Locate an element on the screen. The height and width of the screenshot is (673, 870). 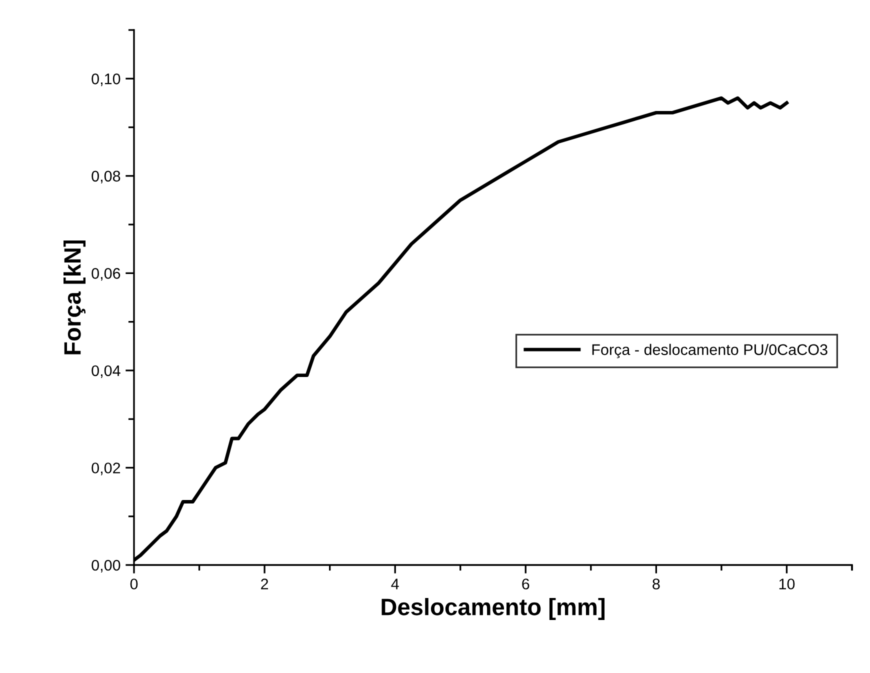
y-axis-title: Força [kN] is located at coordinates (75, 297).